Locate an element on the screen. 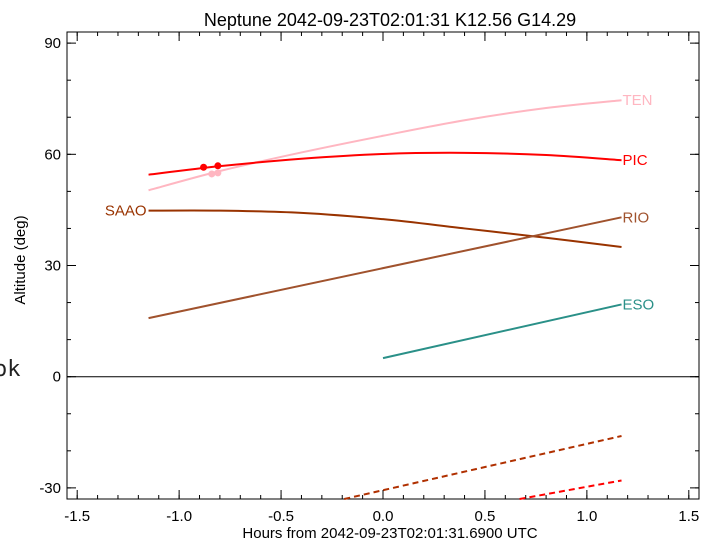 This screenshot has width=712, height=544. y-tick-label: 60 is located at coordinates (52, 154).